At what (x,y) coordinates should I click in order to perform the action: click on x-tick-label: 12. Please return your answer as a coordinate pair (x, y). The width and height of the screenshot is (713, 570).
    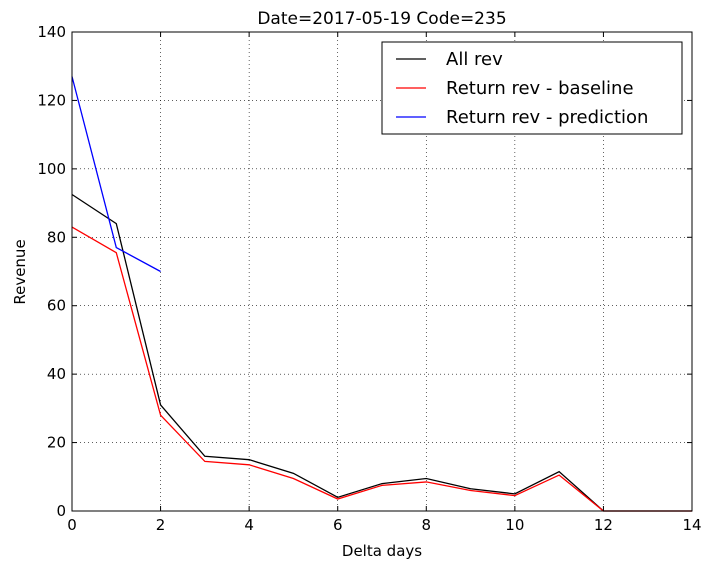
    Looking at the image, I should click on (603, 525).